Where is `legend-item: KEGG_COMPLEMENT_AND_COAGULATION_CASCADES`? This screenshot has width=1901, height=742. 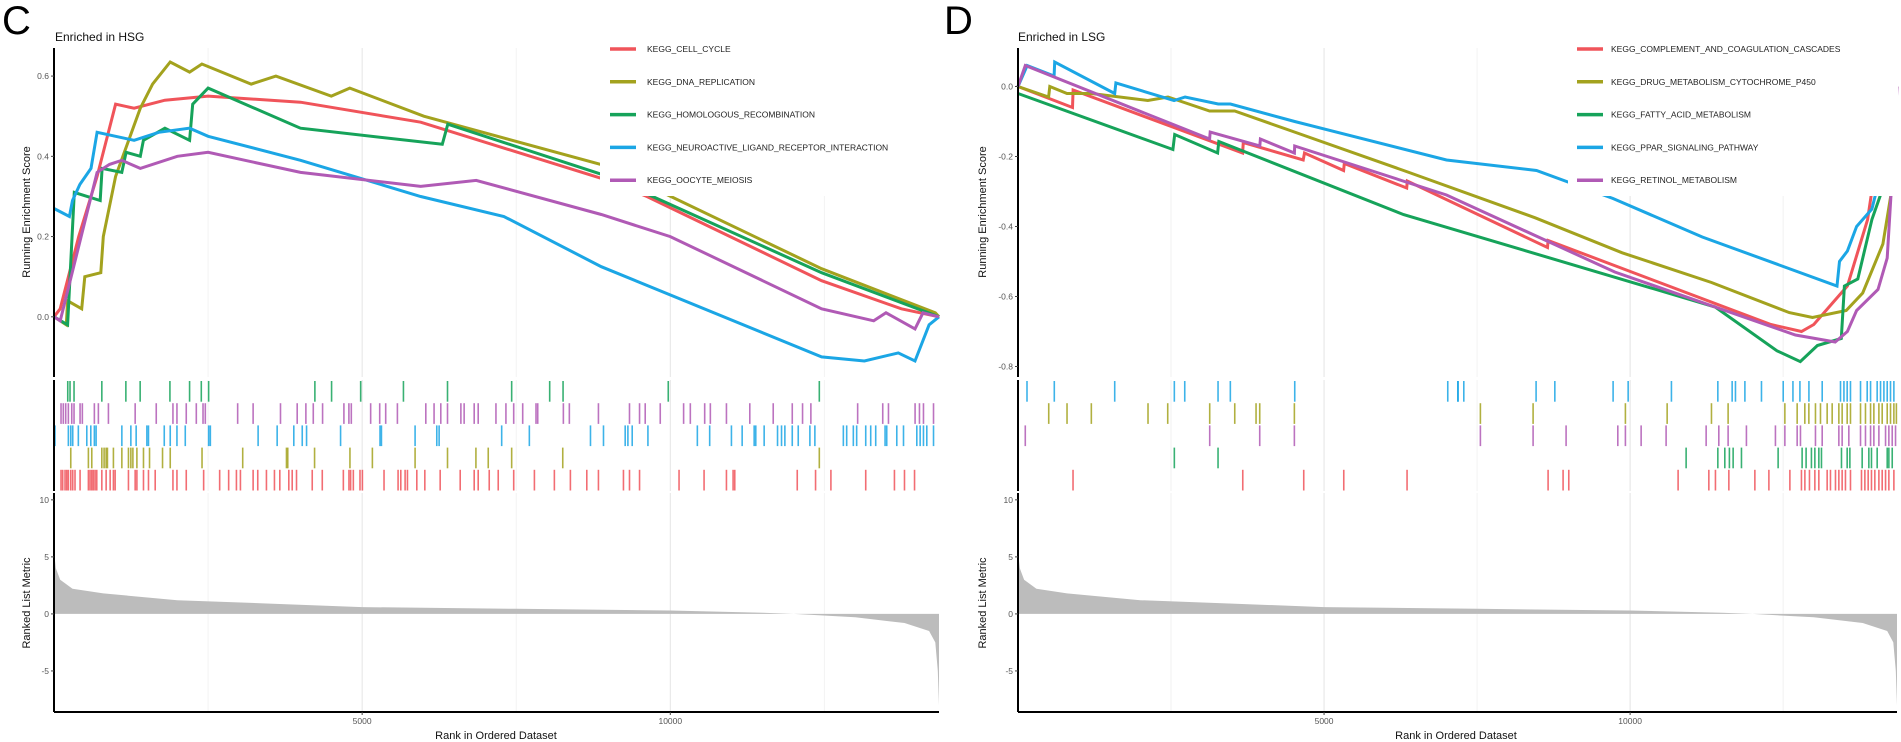
legend-item: KEGG_COMPLEMENT_AND_COAGULATION_CASCADES is located at coordinates (1709, 49).